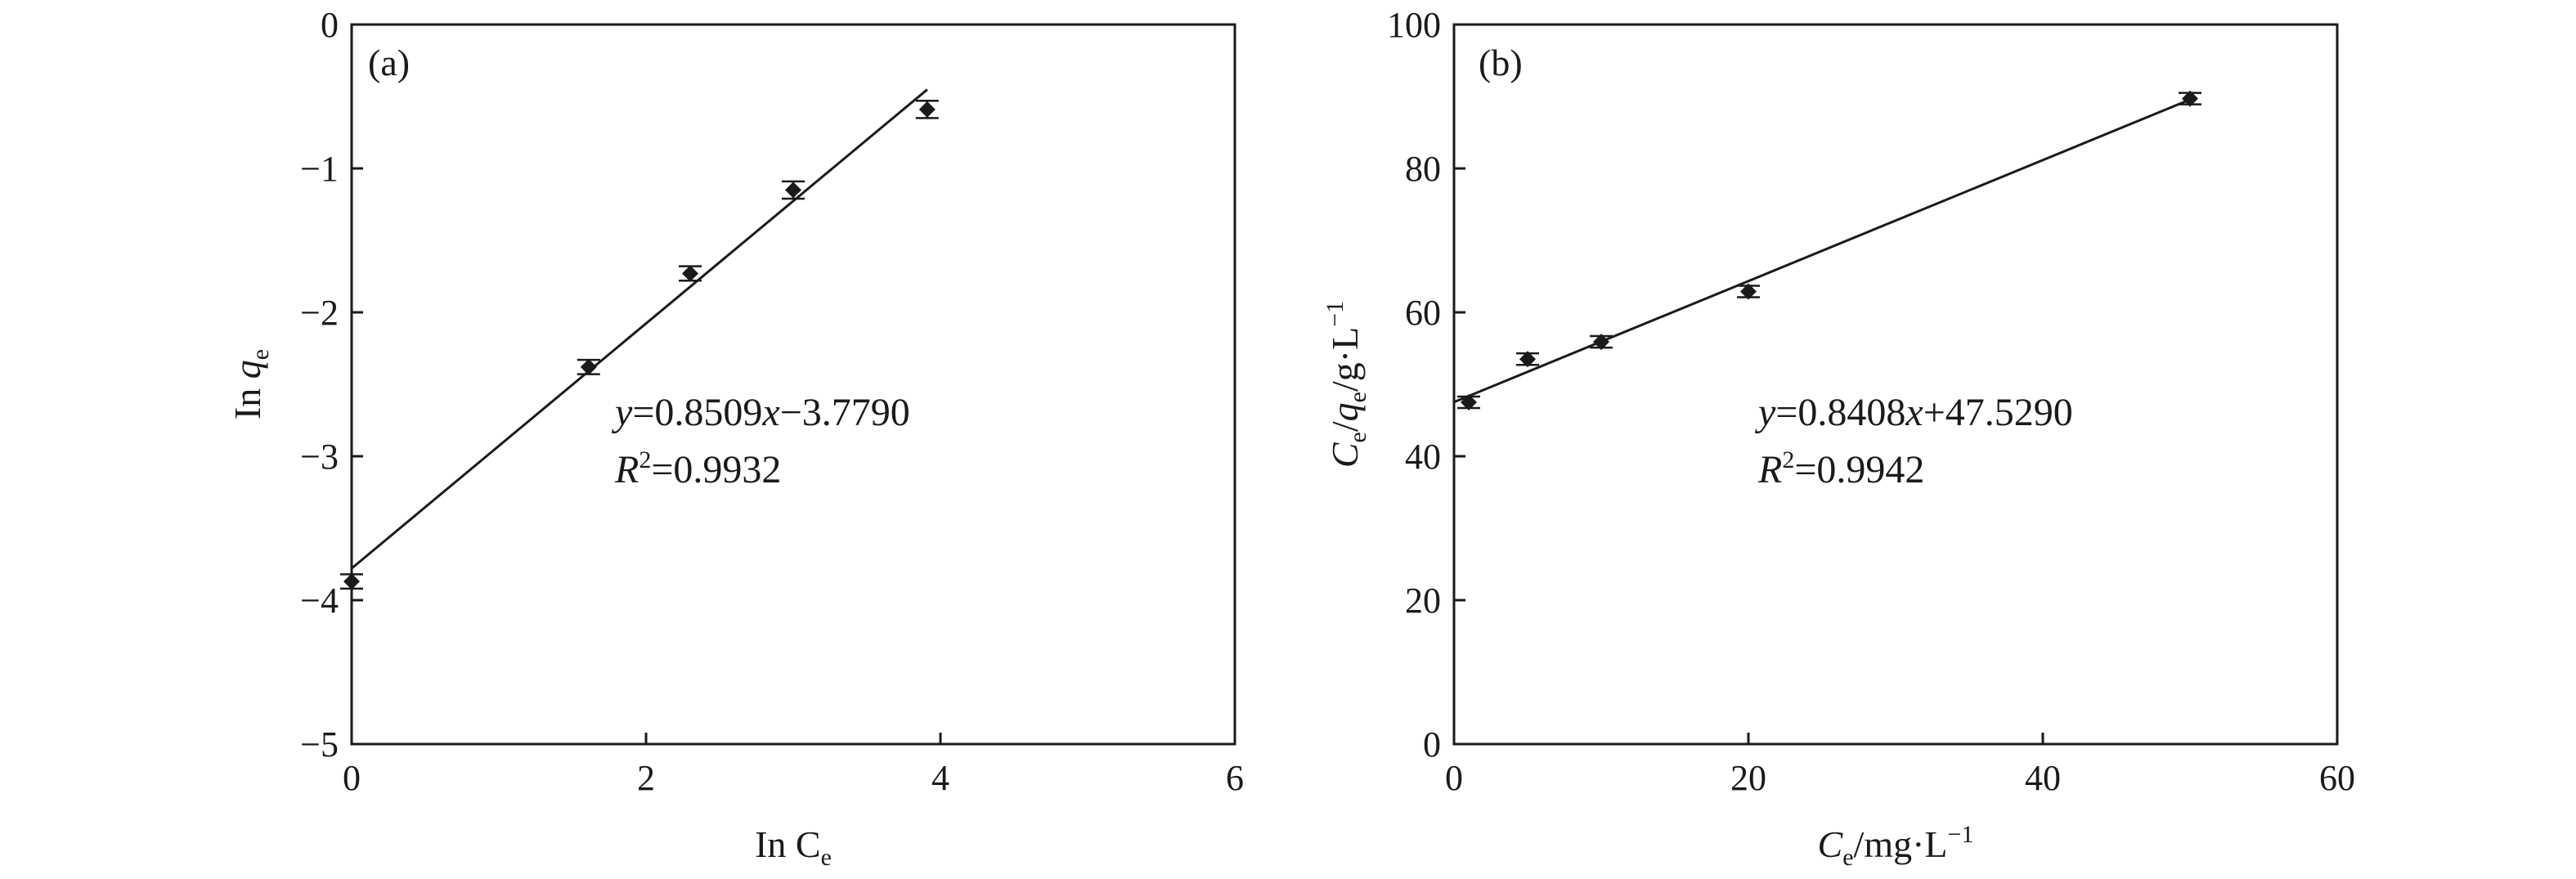 Image resolution: width=2576 pixels, height=879 pixels. I want to click on y-tick-label: −5, so click(319, 744).